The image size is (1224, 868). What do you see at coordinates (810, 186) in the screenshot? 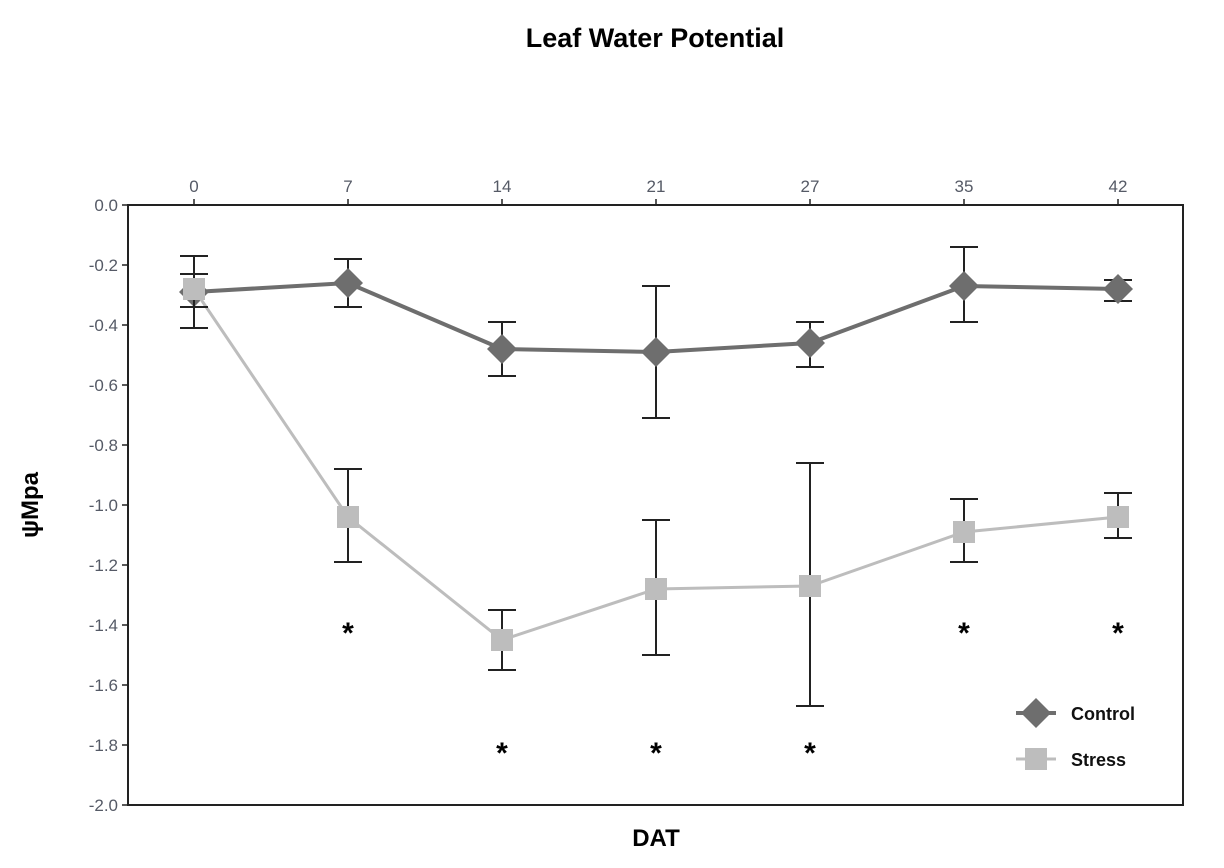
I see `x-tick-label: 27` at bounding box center [810, 186].